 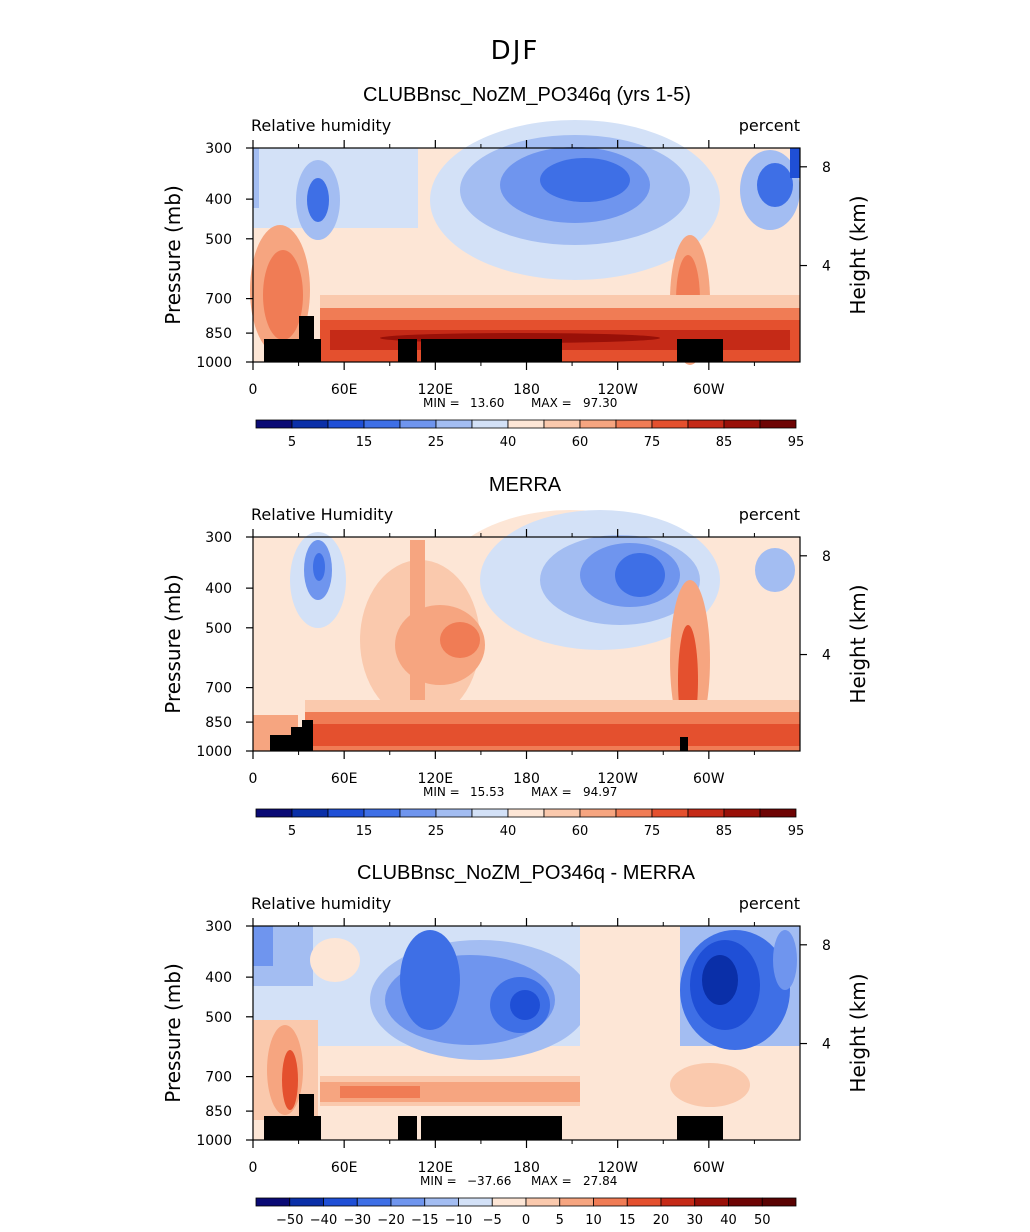 What do you see at coordinates (390, 1220) in the screenshot?
I see `colorbar-label: −20` at bounding box center [390, 1220].